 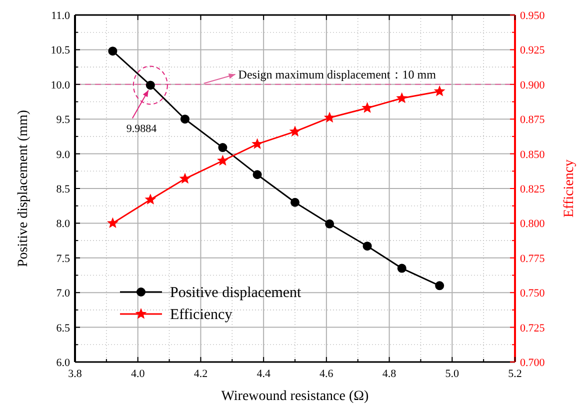 What do you see at coordinates (263, 374) in the screenshot?
I see `x-tick-label: 4.4` at bounding box center [263, 374].